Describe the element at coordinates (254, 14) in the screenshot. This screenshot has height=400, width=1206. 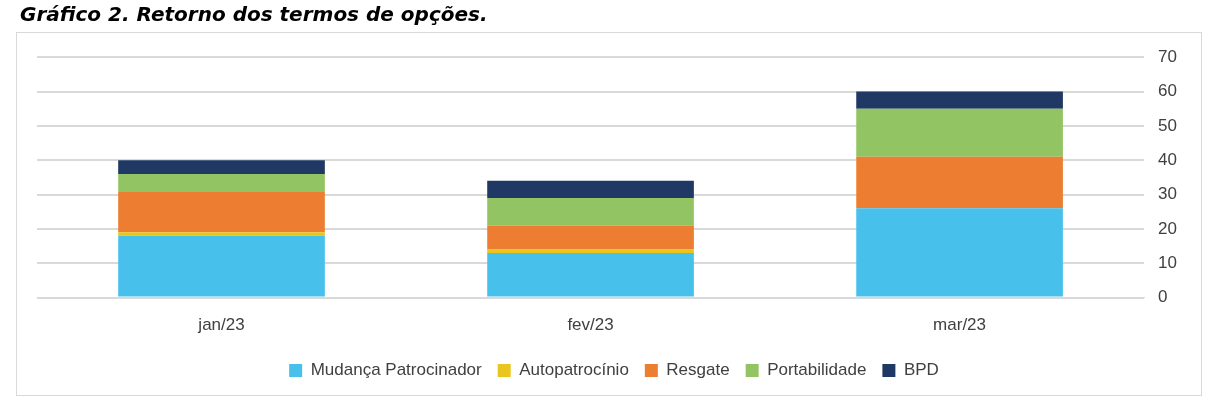
I see `chart-title: Gráfico 2. Retorno dos termos de opções.` at that location.